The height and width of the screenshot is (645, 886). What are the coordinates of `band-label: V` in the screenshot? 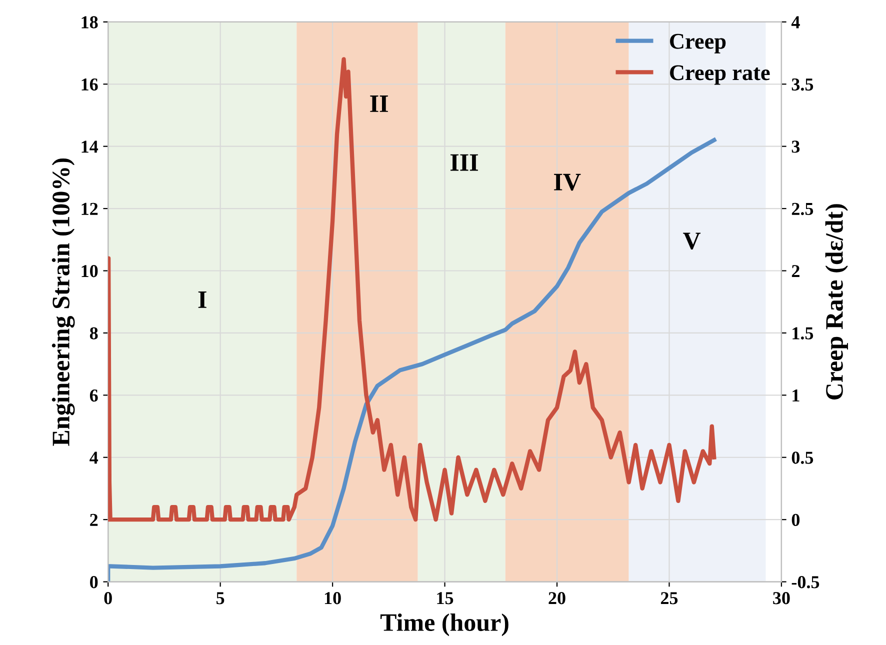 It's located at (692, 241).